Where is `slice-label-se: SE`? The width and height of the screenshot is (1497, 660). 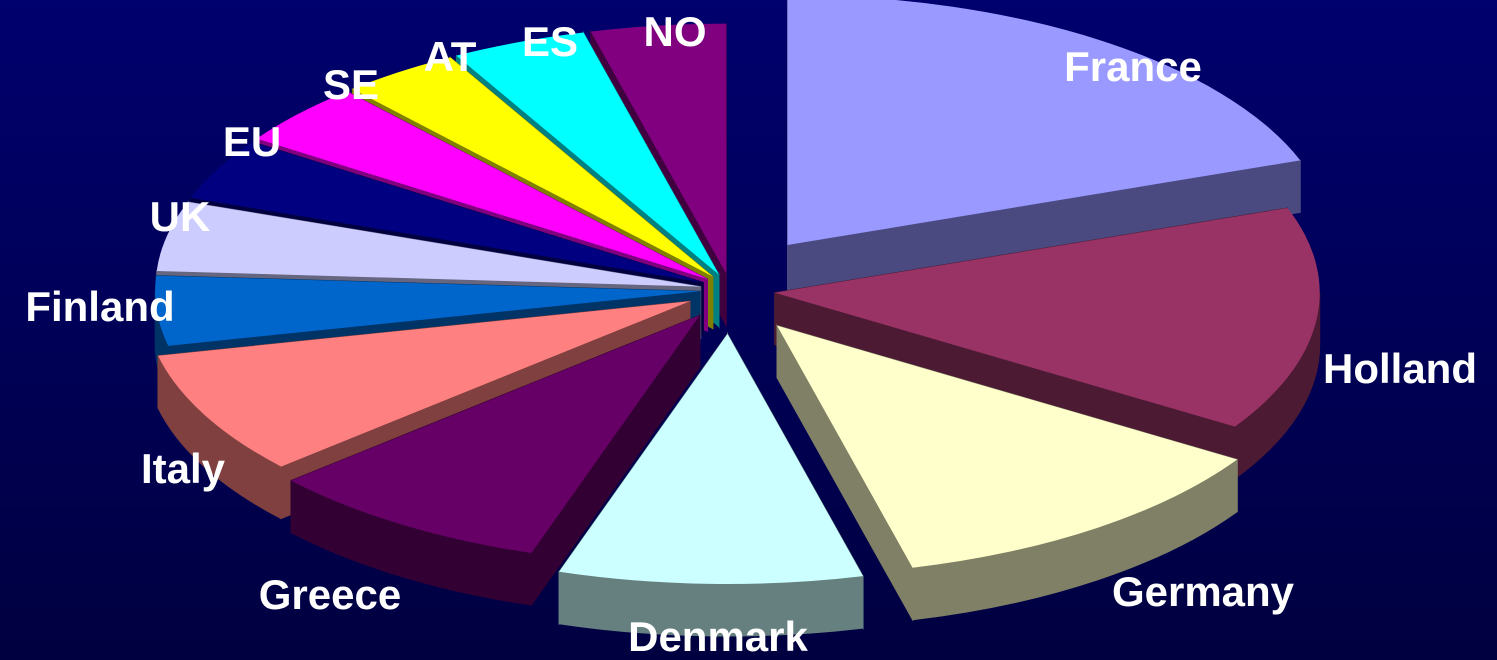
slice-label-se: SE is located at coordinates (351, 84).